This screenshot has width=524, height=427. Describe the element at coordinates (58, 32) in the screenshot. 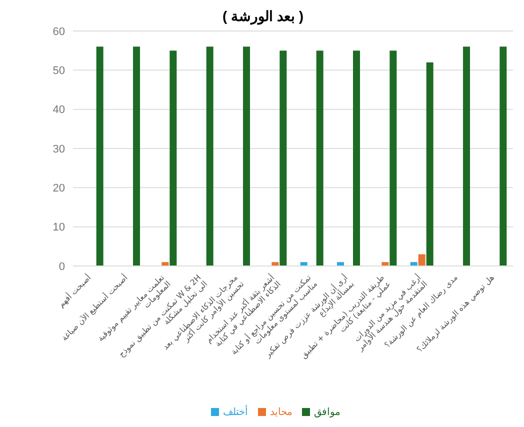

I see `y-tick-label: 60` at that location.